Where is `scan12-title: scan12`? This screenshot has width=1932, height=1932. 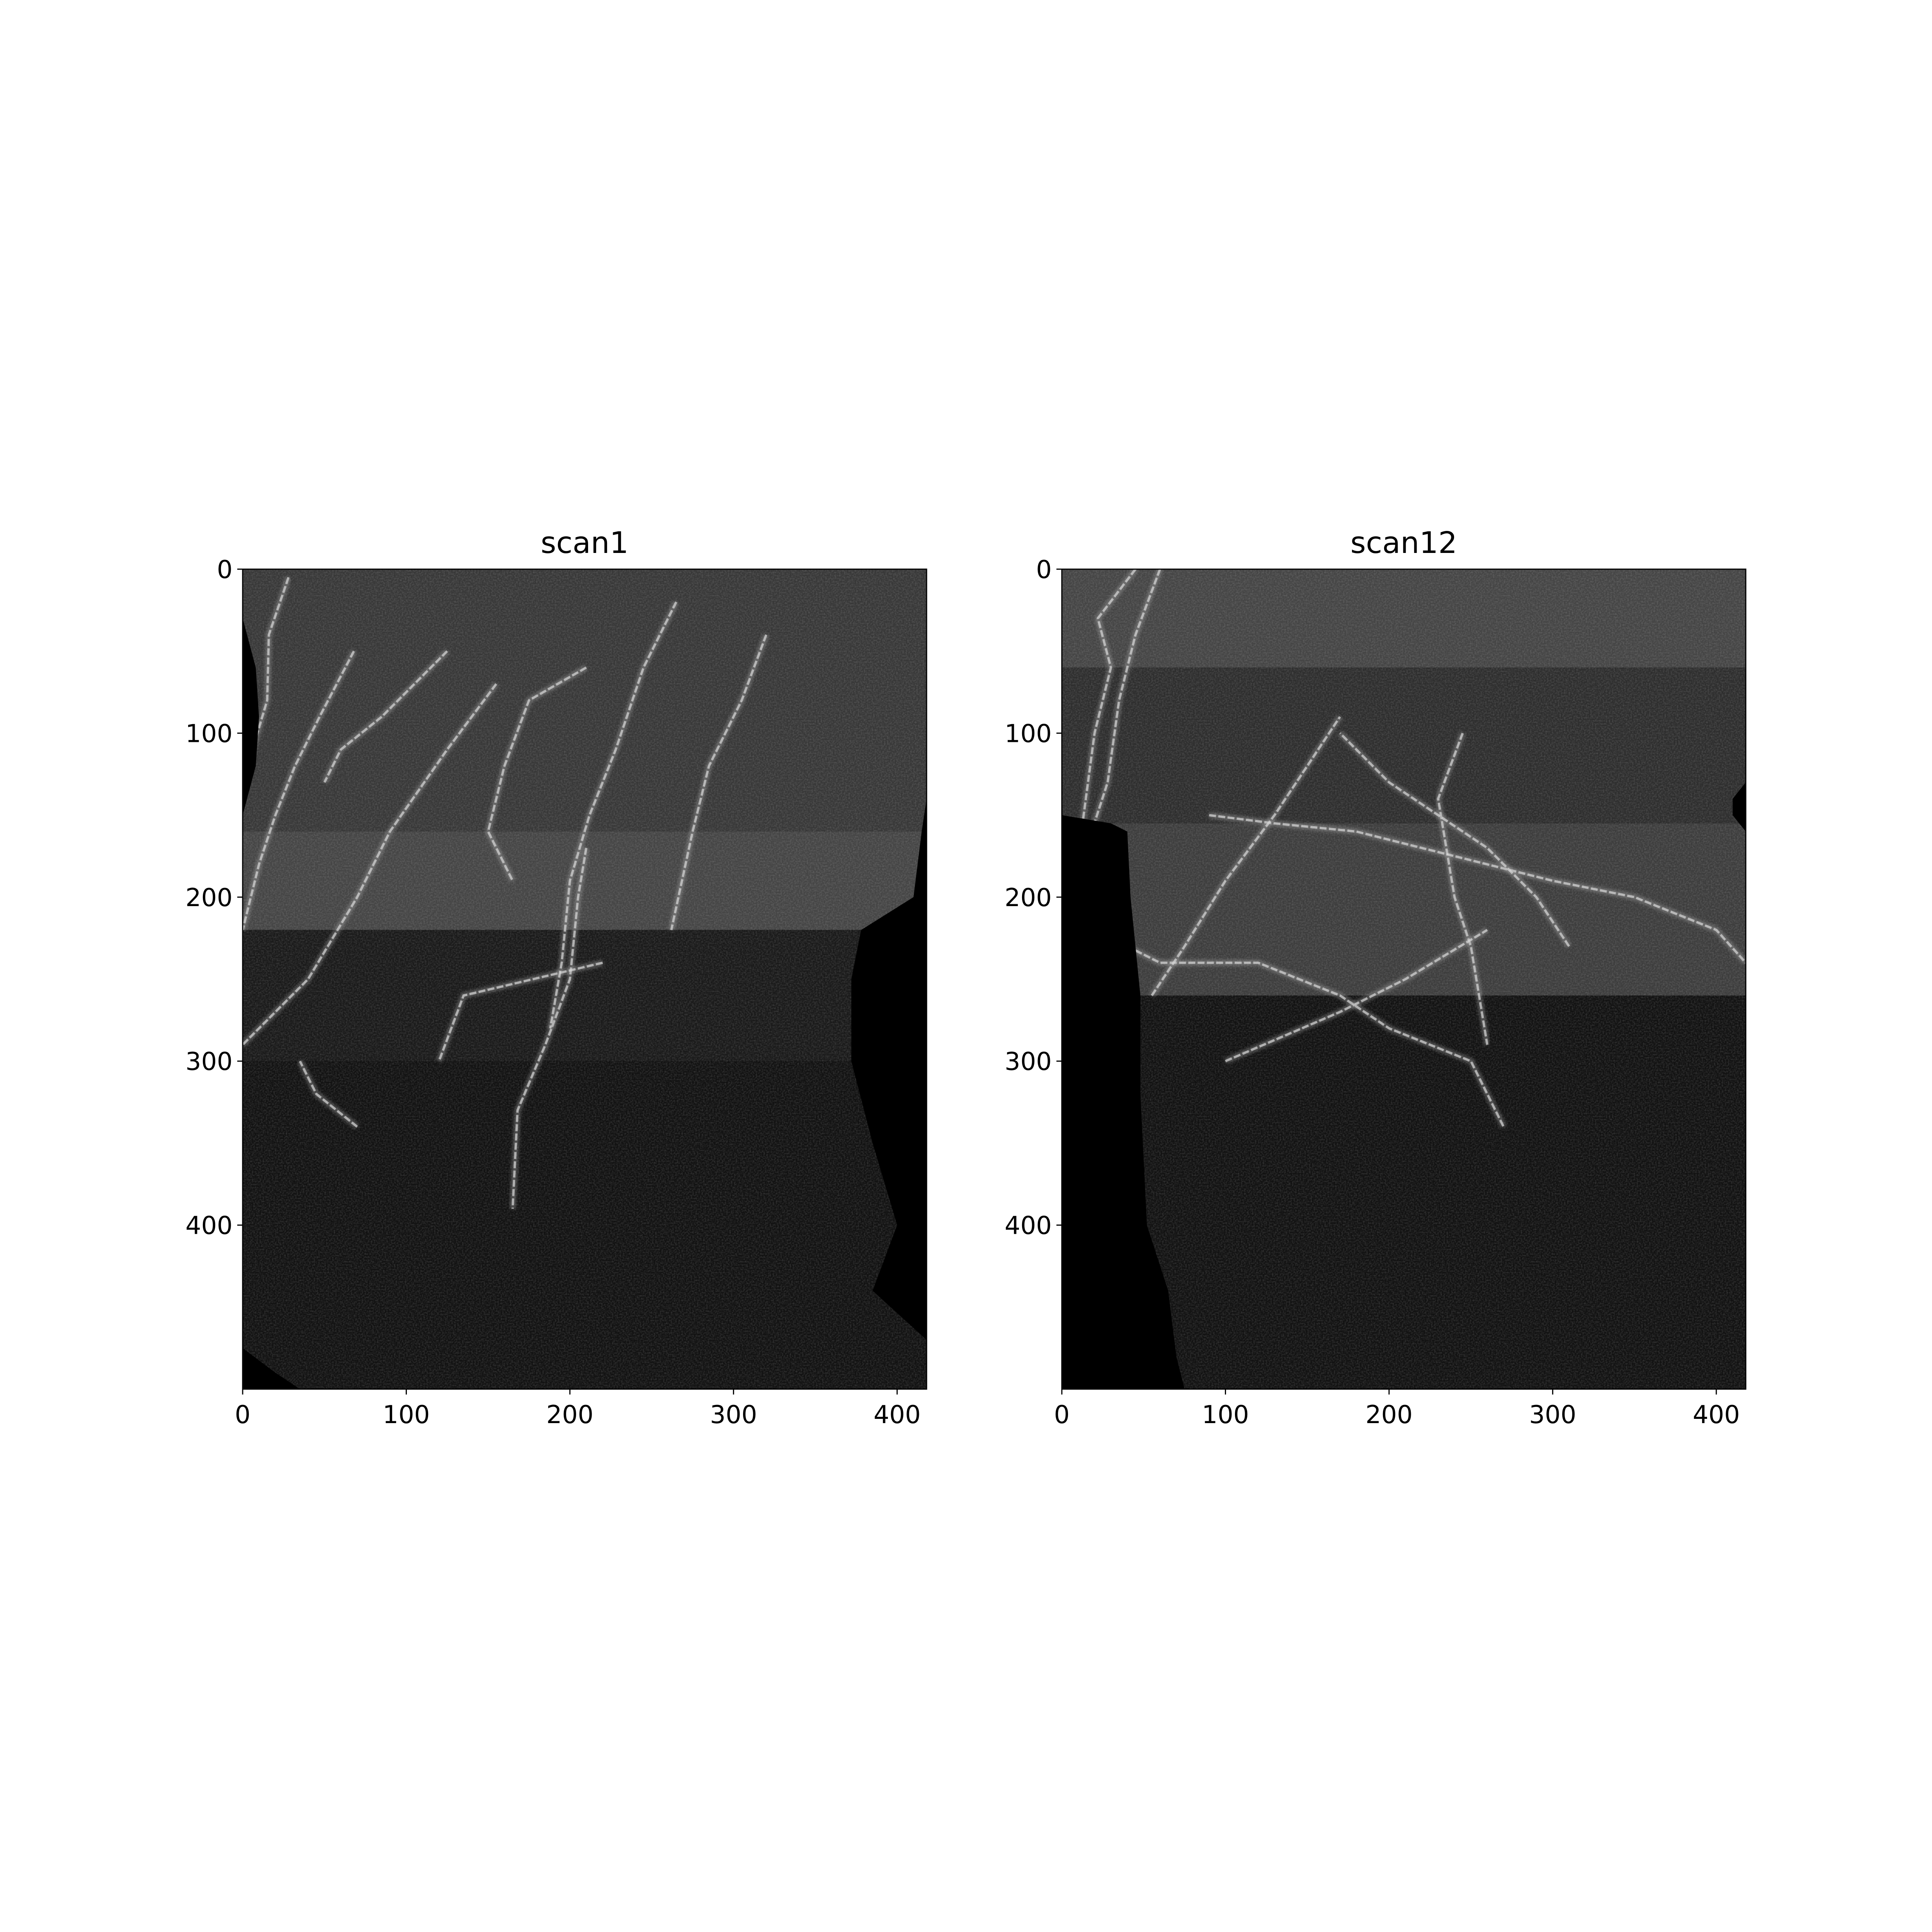 scan12-title: scan12 is located at coordinates (1404, 543).